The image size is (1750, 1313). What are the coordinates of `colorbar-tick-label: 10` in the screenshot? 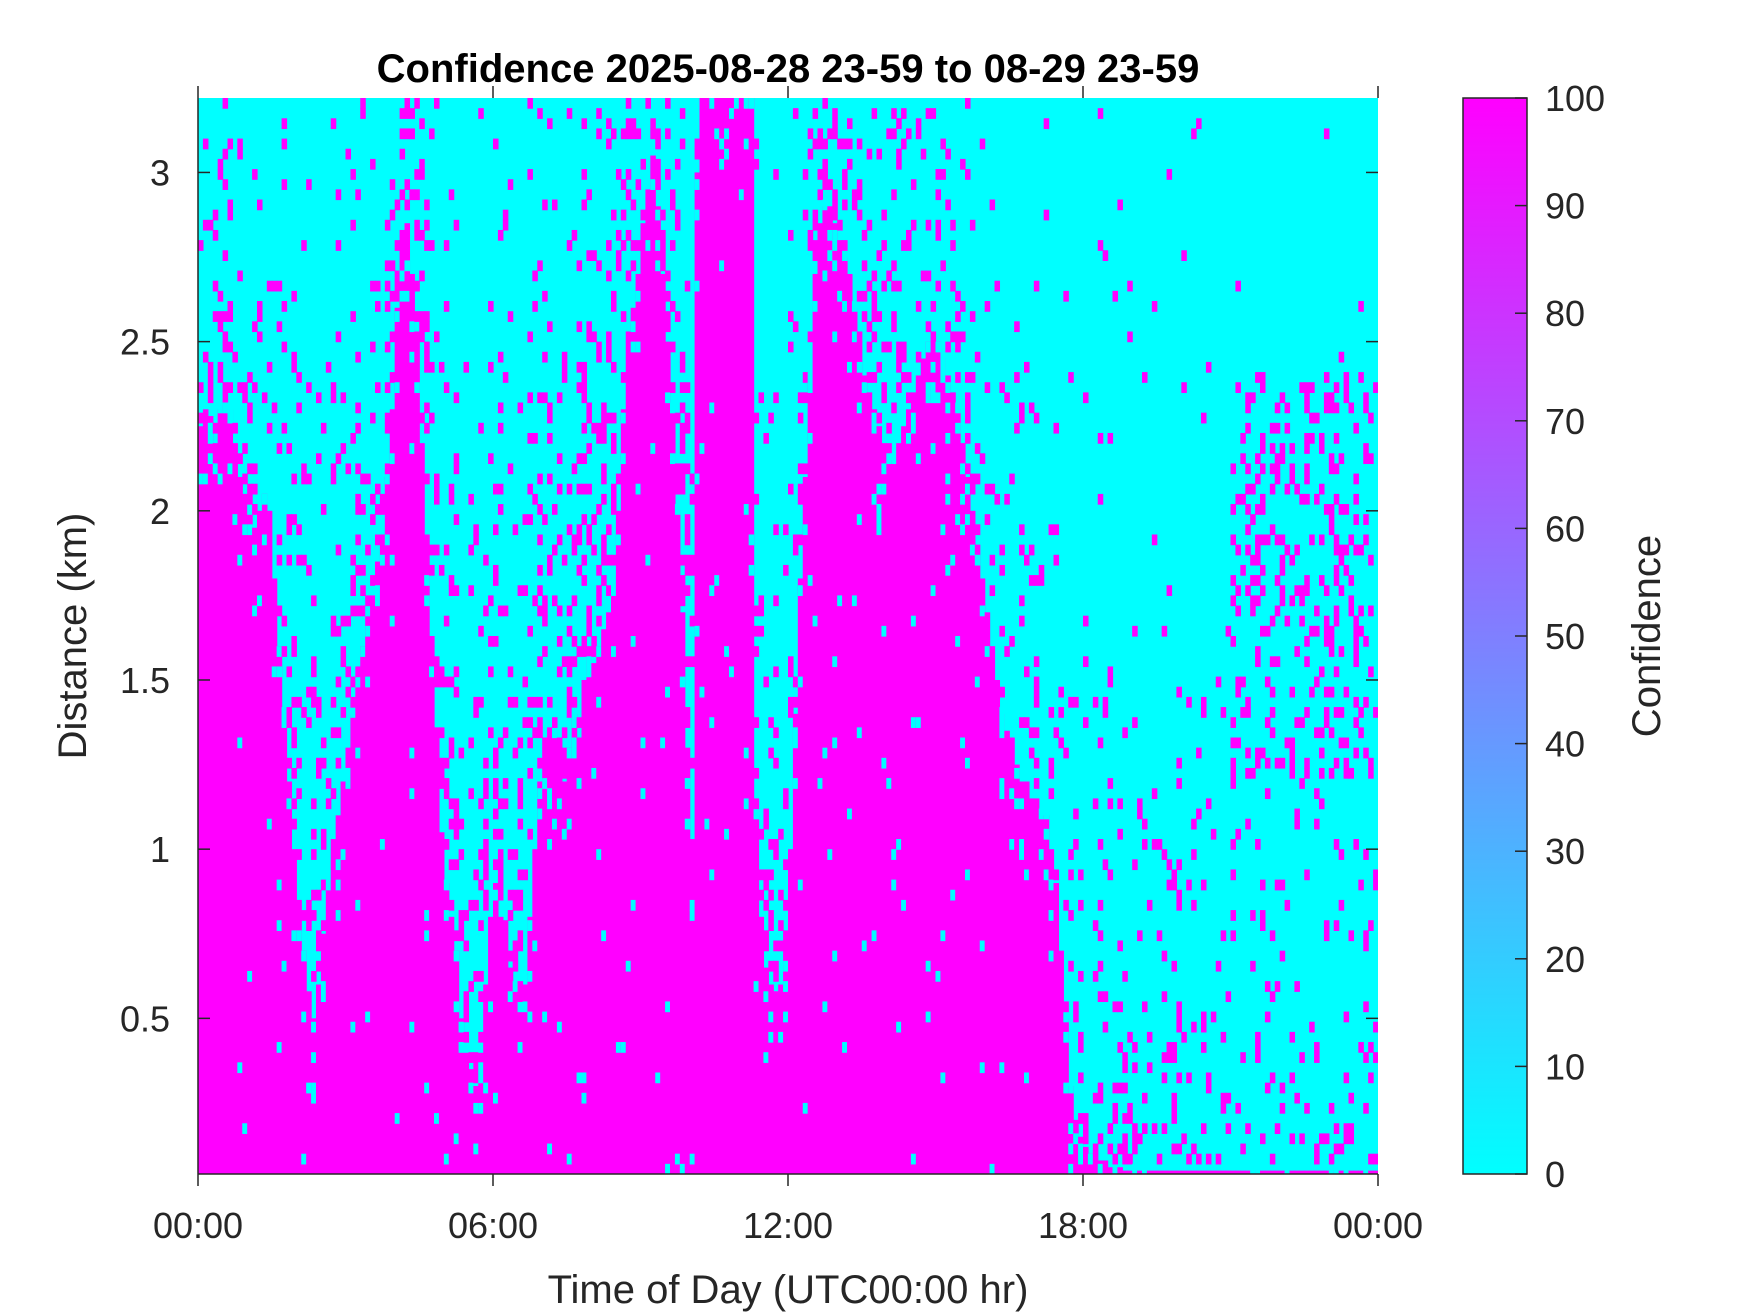 It's located at (1565, 1066).